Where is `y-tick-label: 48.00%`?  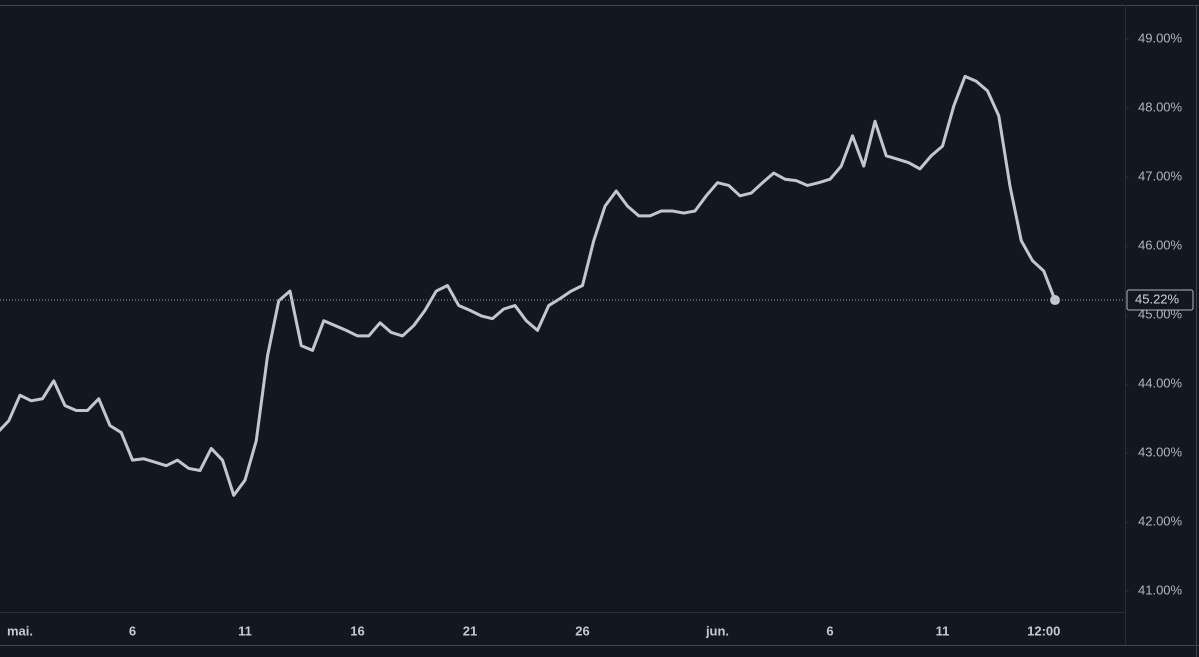 y-tick-label: 48.00% is located at coordinates (1160, 107).